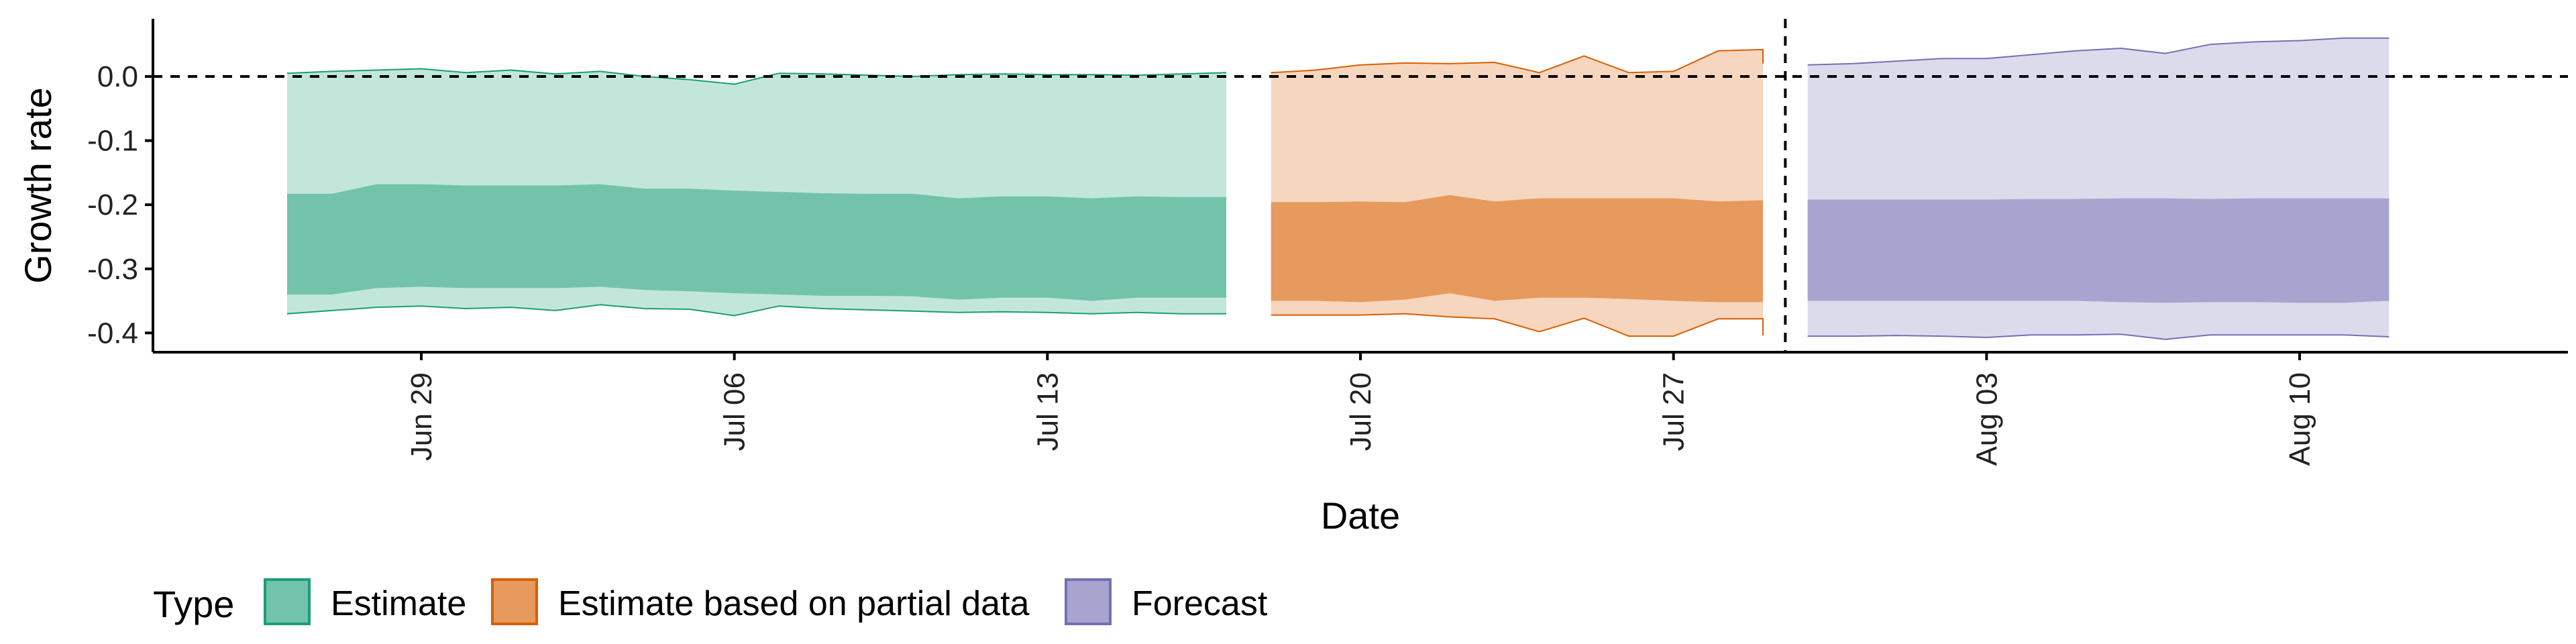  Describe the element at coordinates (1517, 325) in the screenshot. I see `band-outer-lower-line-estimate-based-on-partial-data` at that location.